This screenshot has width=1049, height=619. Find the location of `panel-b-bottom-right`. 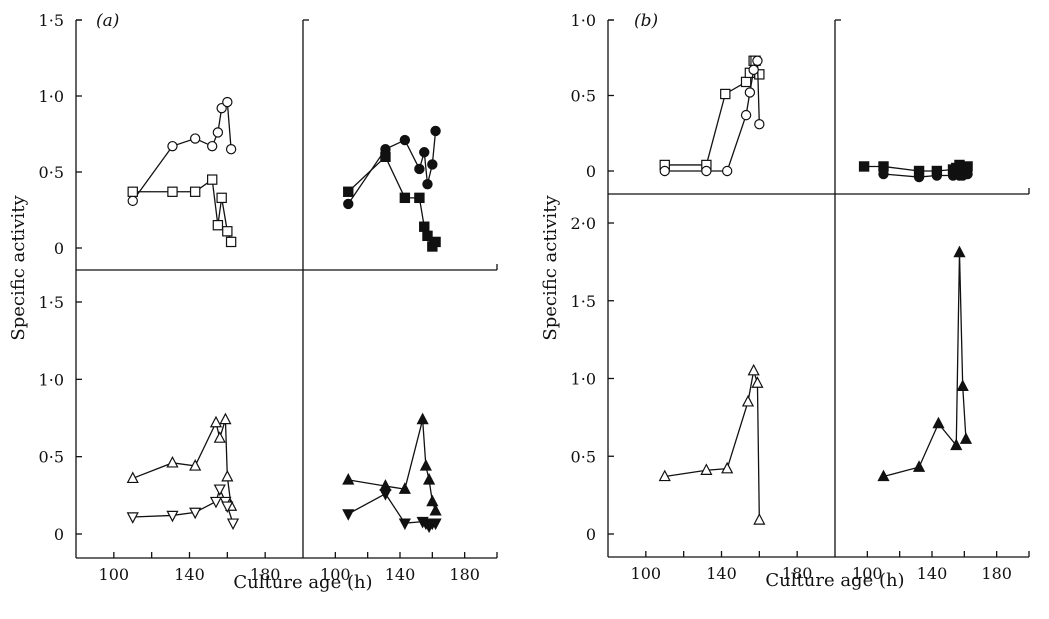

panel-b-bottom-right is located at coordinates (925, 363).